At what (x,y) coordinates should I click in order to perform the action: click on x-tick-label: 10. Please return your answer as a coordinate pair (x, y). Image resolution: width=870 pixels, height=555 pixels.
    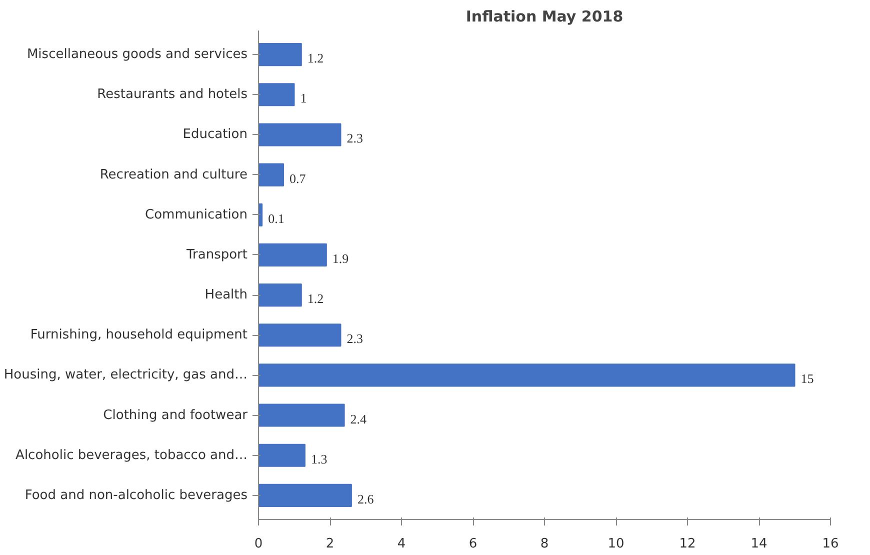
    Looking at the image, I should click on (616, 544).